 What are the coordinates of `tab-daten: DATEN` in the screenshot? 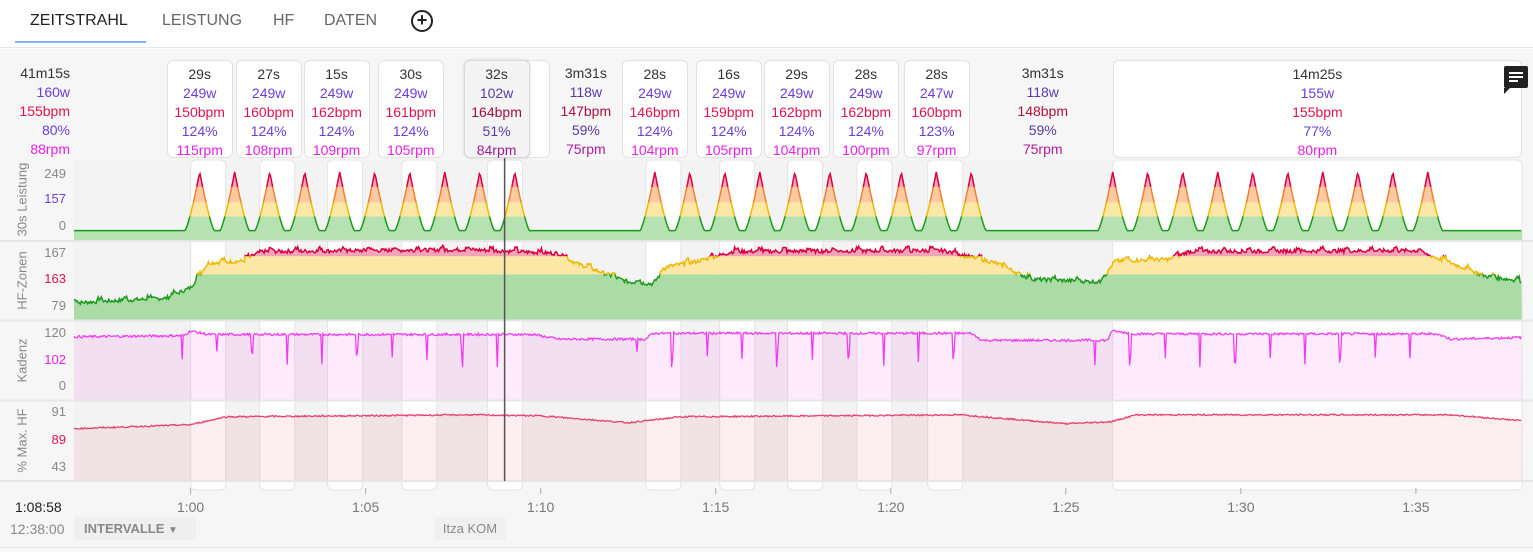 It's located at (351, 20).